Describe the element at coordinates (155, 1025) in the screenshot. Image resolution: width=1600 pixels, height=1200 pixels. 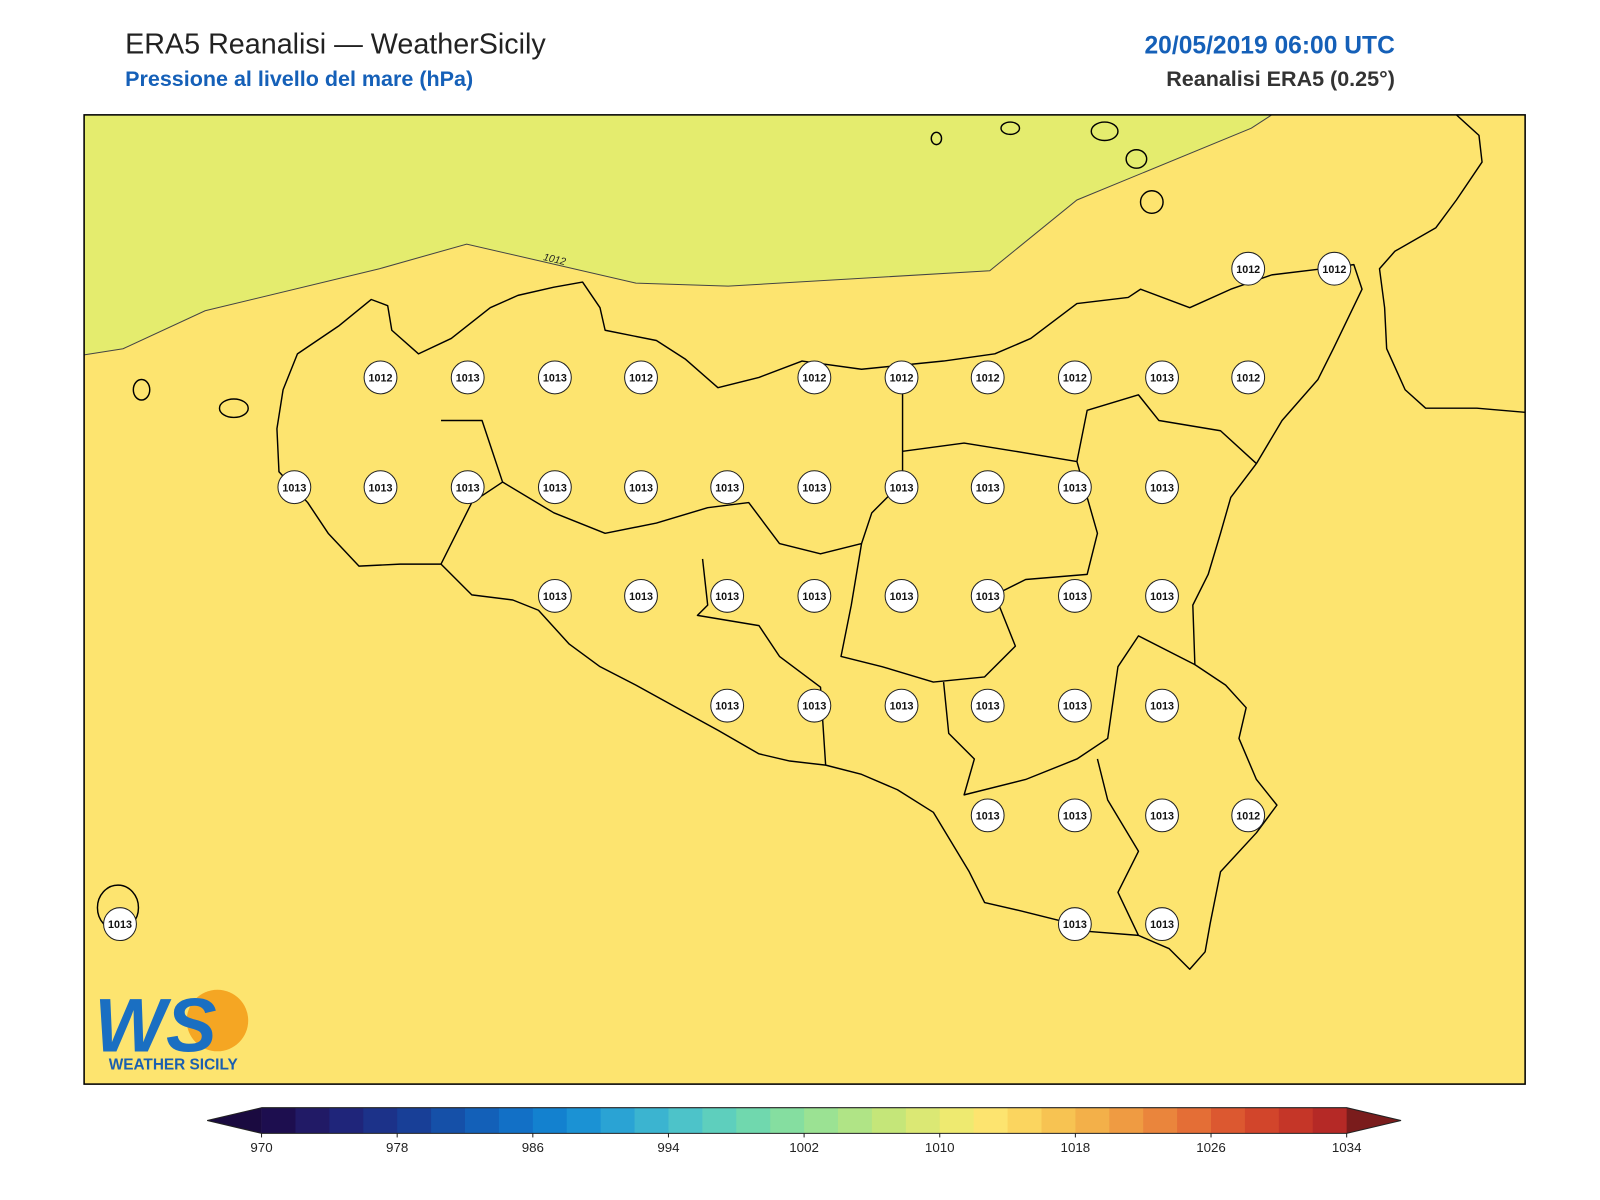
I see `logo-mark: WS` at that location.